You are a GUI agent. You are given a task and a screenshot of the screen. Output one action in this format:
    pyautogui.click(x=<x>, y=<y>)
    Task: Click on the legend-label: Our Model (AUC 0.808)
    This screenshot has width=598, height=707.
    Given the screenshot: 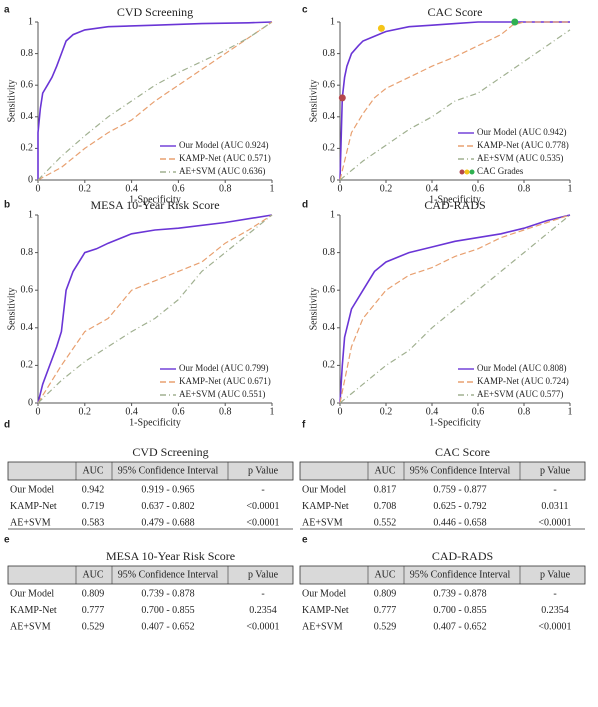 What is the action you would take?
    pyautogui.click(x=522, y=368)
    